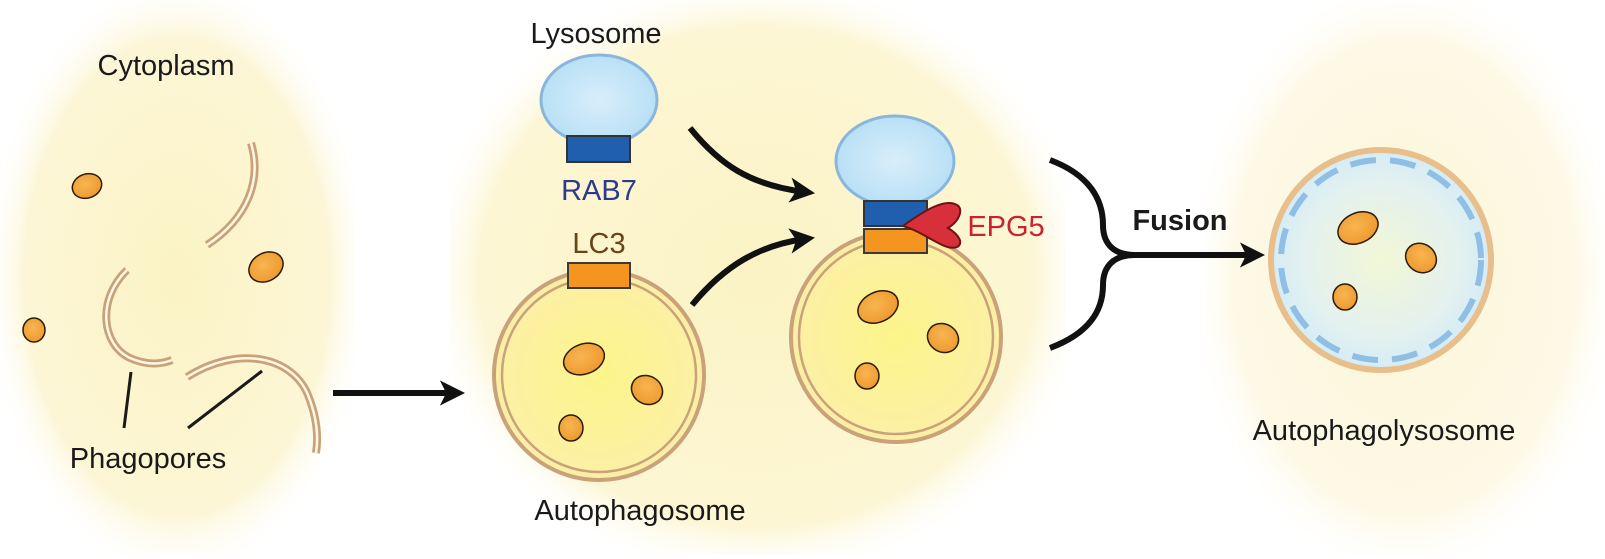 The image size is (1605, 559). What do you see at coordinates (599, 108) in the screenshot?
I see `lysosome` at bounding box center [599, 108].